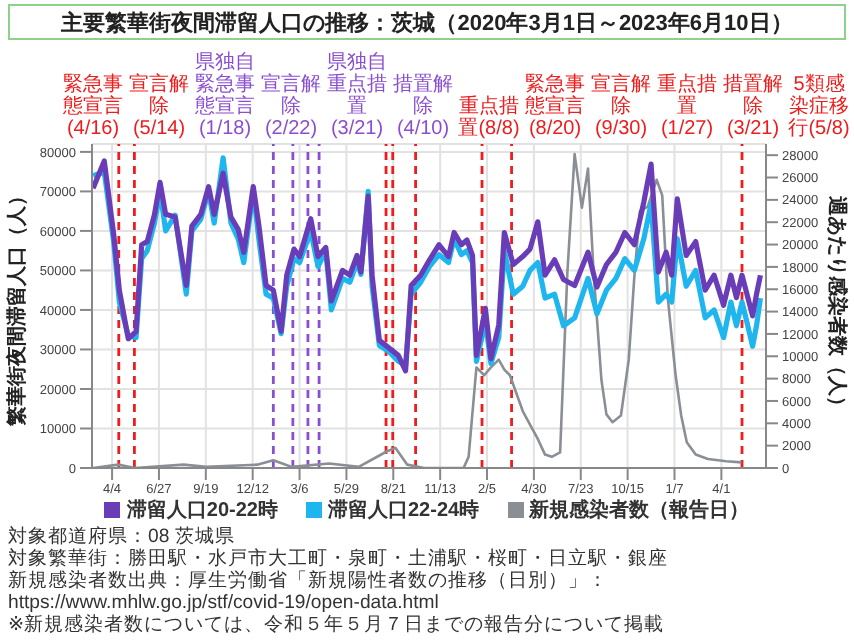 This screenshot has height=640, width=854. What do you see at coordinates (122, 537) in the screenshot?
I see `text: 対象都道府県：08 茨城県` at bounding box center [122, 537].